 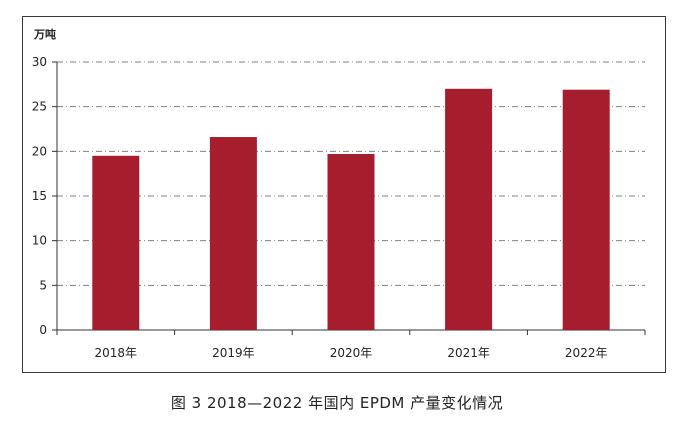 I want to click on x-tick-label: 2019年, so click(x=233, y=353).